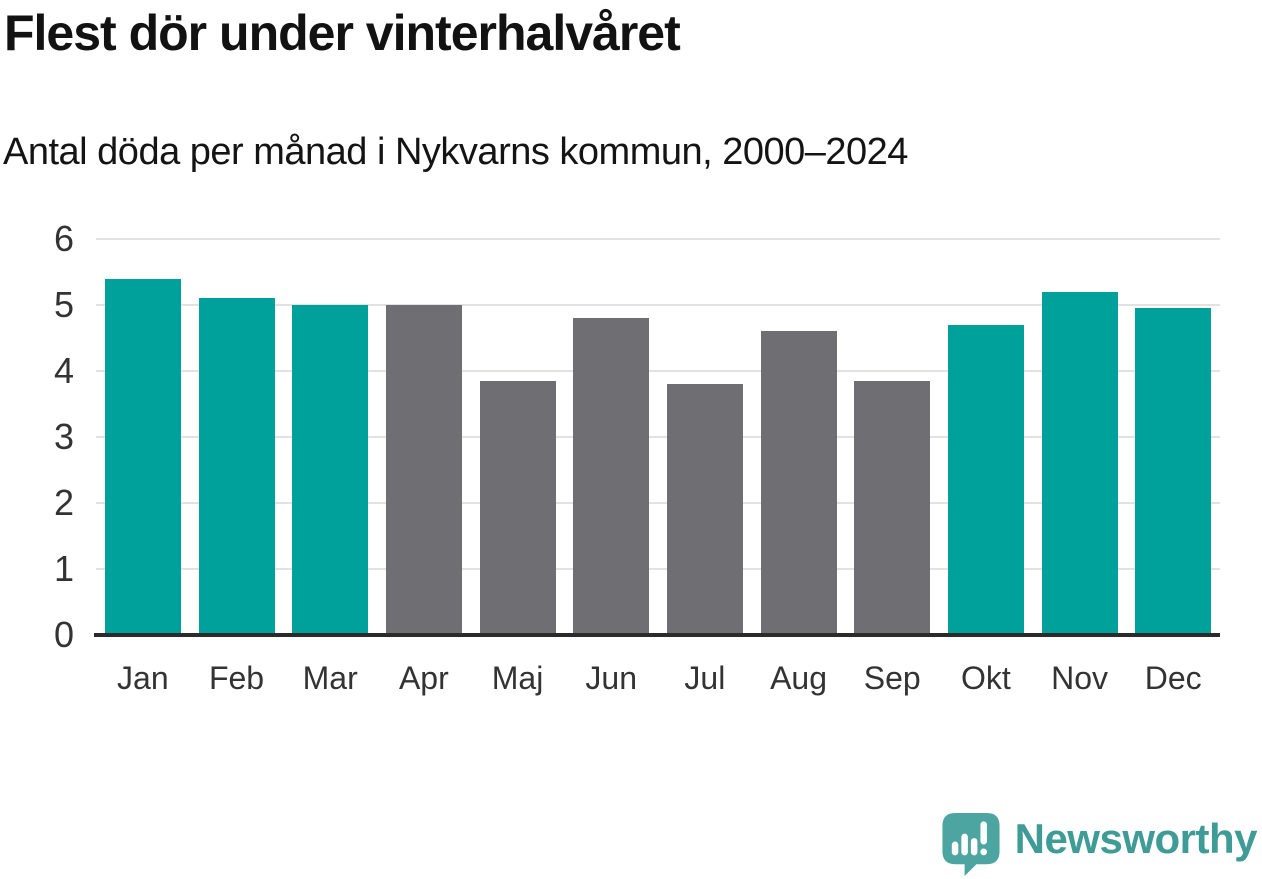  What do you see at coordinates (63, 370) in the screenshot?
I see `y-tick-label-4: 4` at bounding box center [63, 370].